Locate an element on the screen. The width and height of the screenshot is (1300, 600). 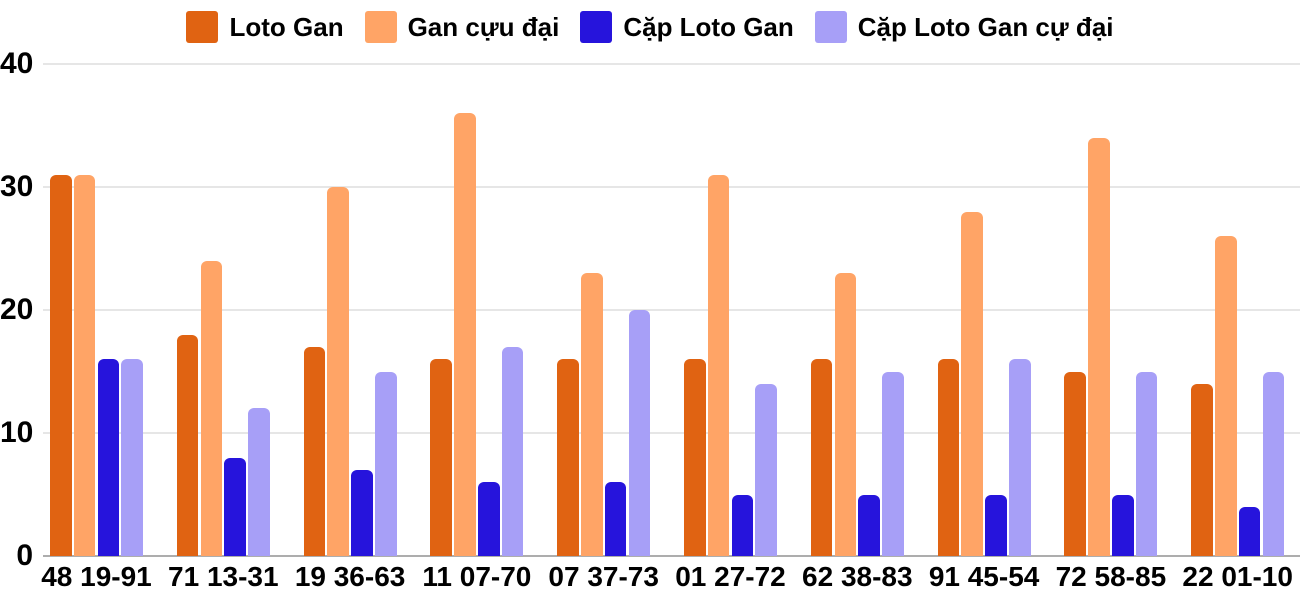
x-axis-category-label: 71 13-31 is located at coordinates (223, 576).